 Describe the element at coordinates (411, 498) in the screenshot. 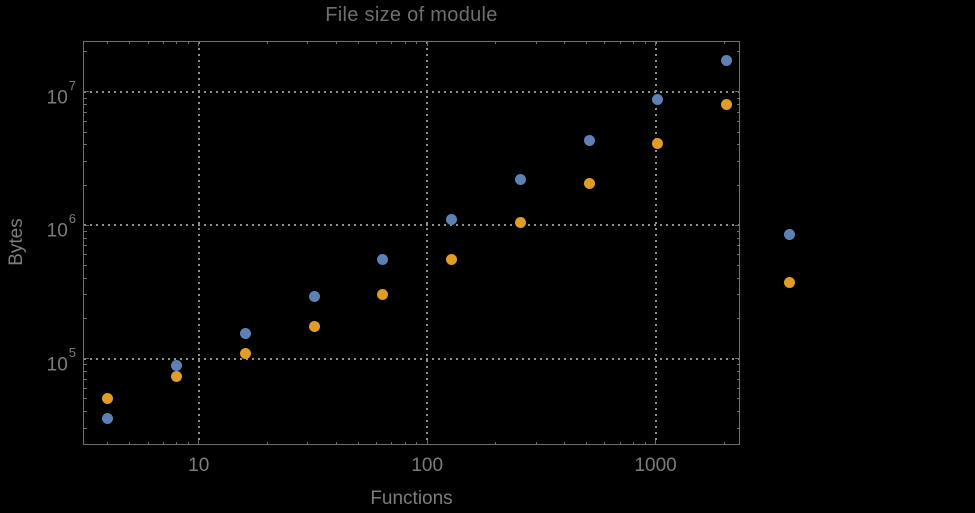

I see `x-axis-label: Functions` at that location.